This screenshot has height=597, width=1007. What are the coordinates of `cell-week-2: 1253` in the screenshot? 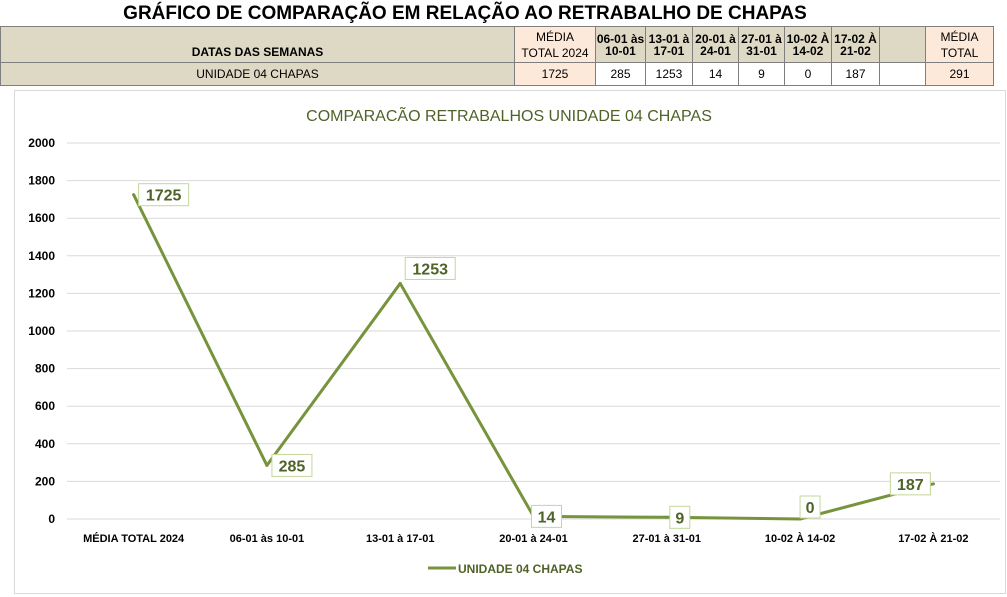 It's located at (669, 74).